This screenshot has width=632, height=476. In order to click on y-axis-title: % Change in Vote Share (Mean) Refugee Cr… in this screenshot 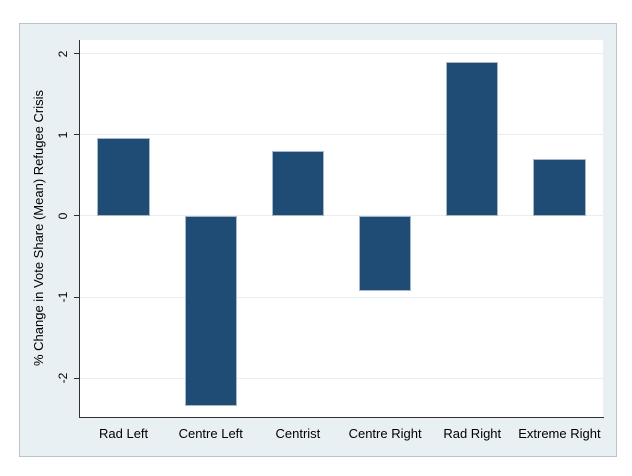, I will do `click(38, 228)`.